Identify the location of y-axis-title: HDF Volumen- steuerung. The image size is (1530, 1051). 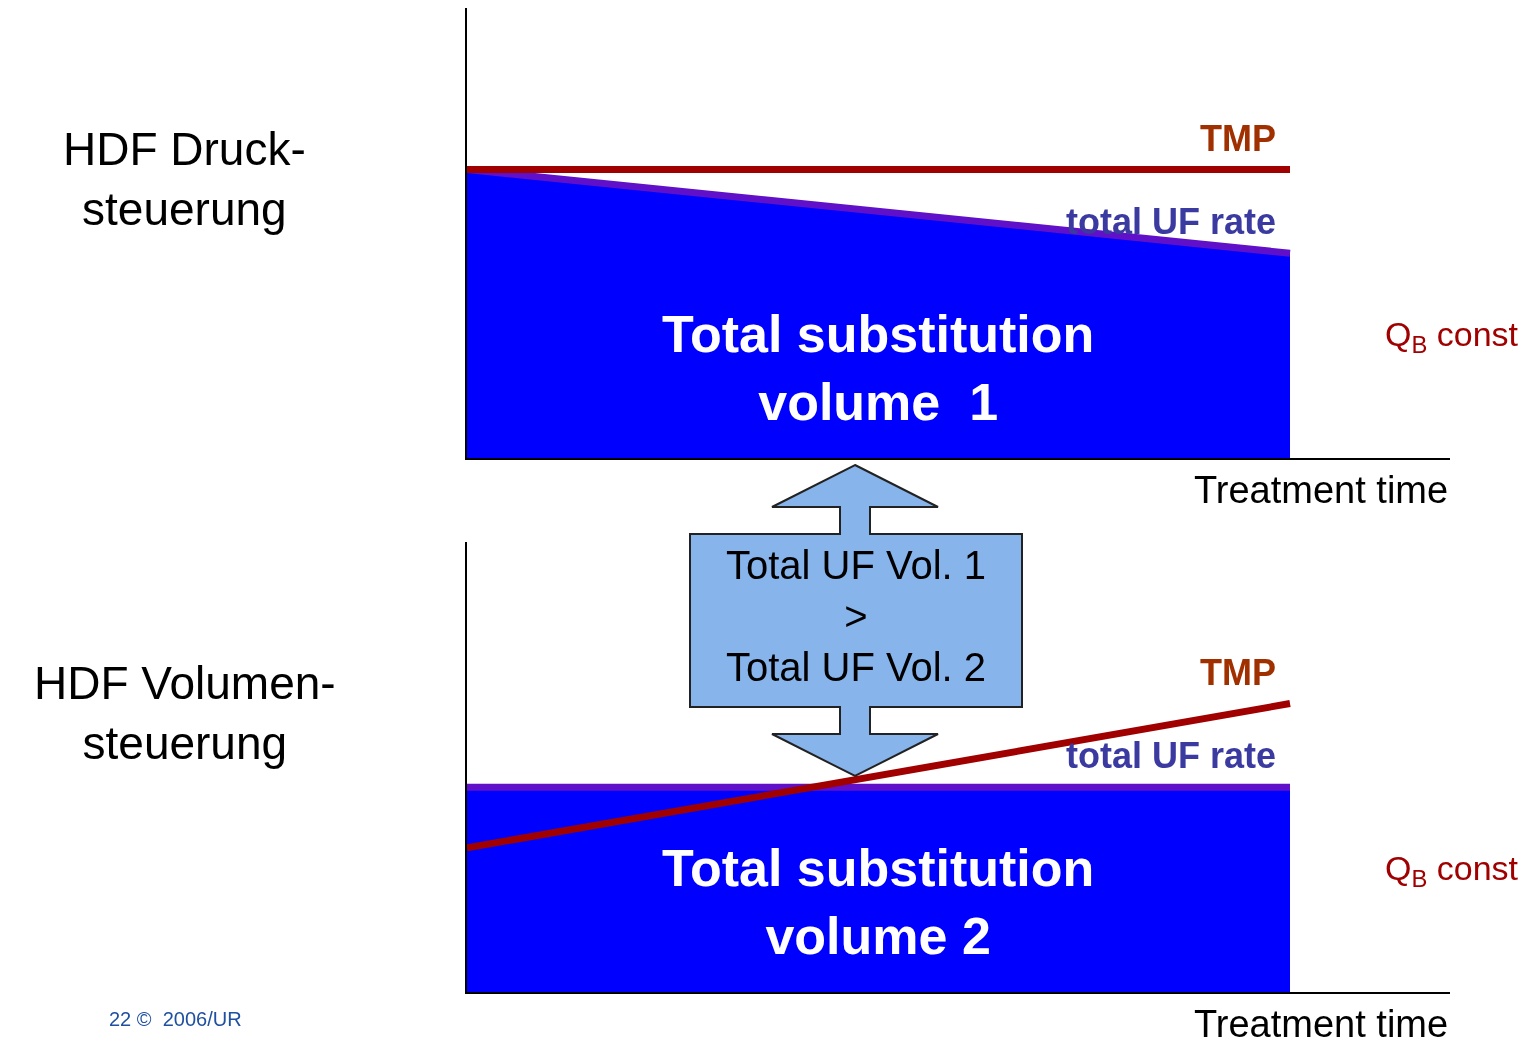
(185, 713).